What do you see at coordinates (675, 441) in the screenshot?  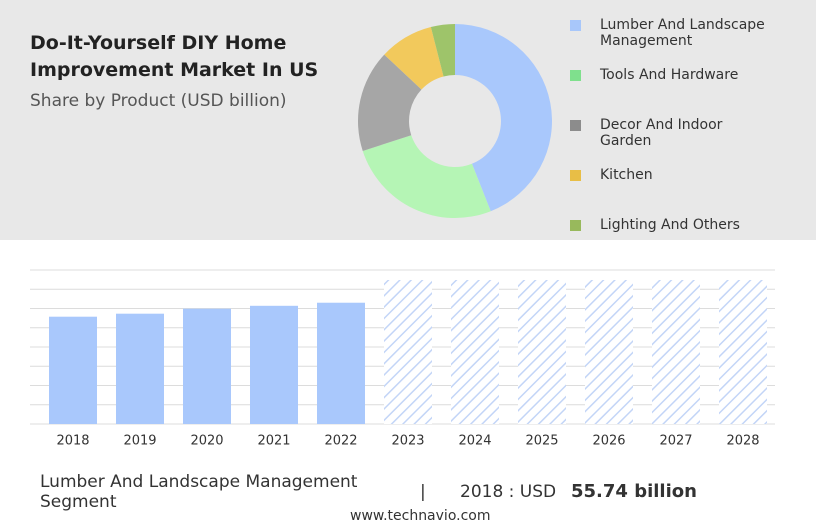 I see `x-tick-label: 2027` at bounding box center [675, 441].